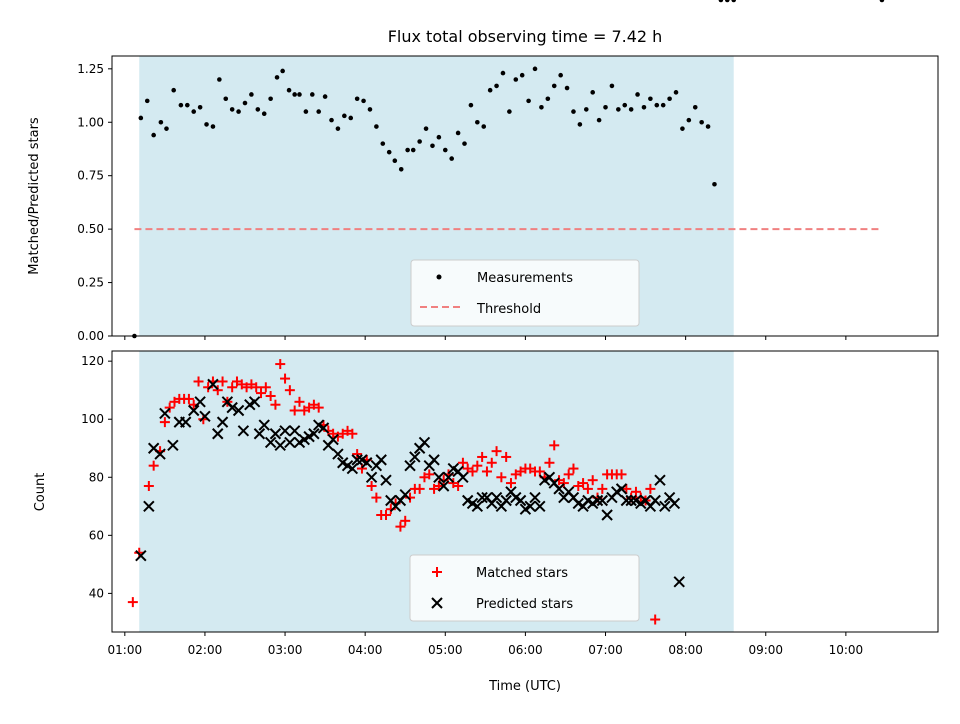 This screenshot has width=960, height=724. Describe the element at coordinates (90, 283) in the screenshot. I see `top-y-tick-label: 0.25` at that location.